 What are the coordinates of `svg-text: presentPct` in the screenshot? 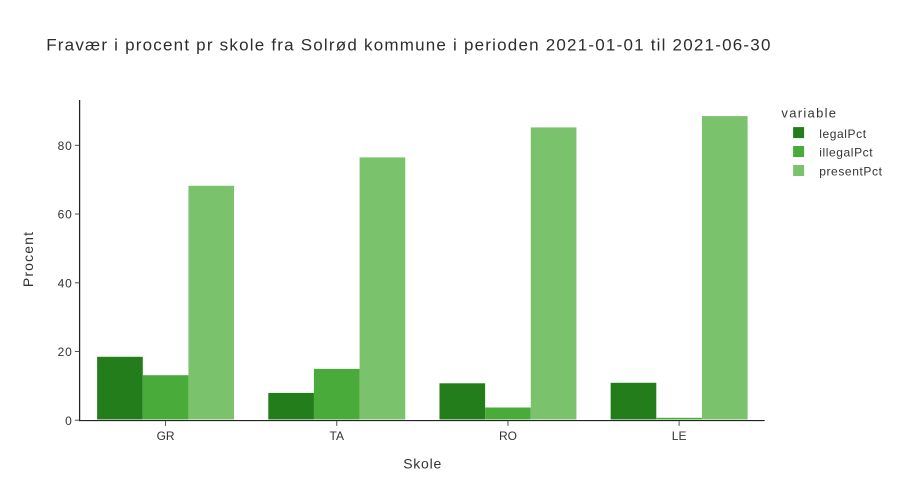 It's located at (850, 172).